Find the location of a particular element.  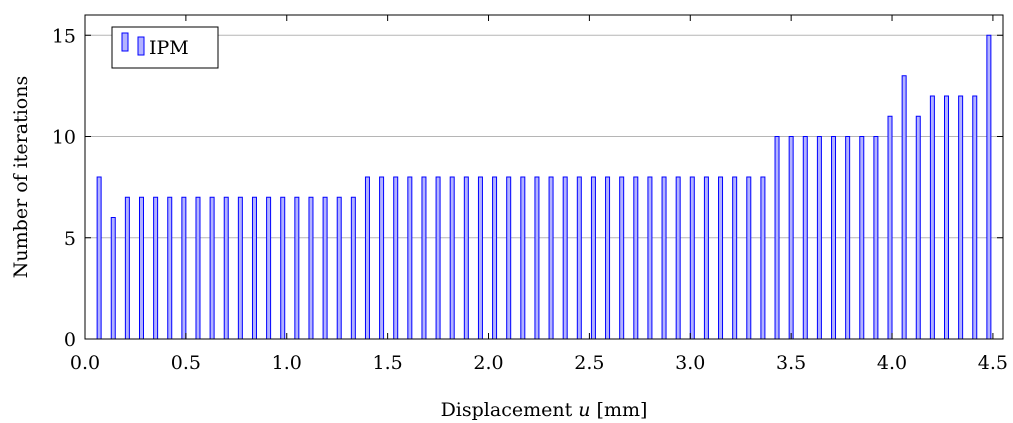

x-axis-title-unit: [mm] is located at coordinates (619, 410).